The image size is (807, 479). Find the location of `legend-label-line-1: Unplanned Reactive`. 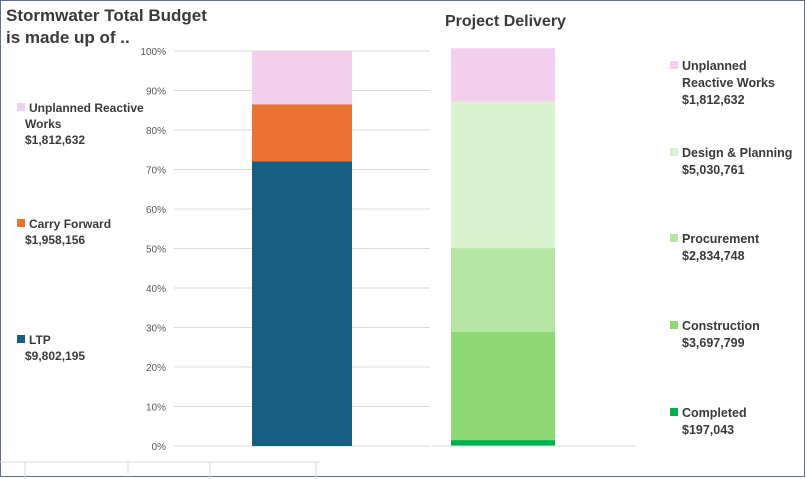

legend-label-line-1: Unplanned Reactive is located at coordinates (86, 108).